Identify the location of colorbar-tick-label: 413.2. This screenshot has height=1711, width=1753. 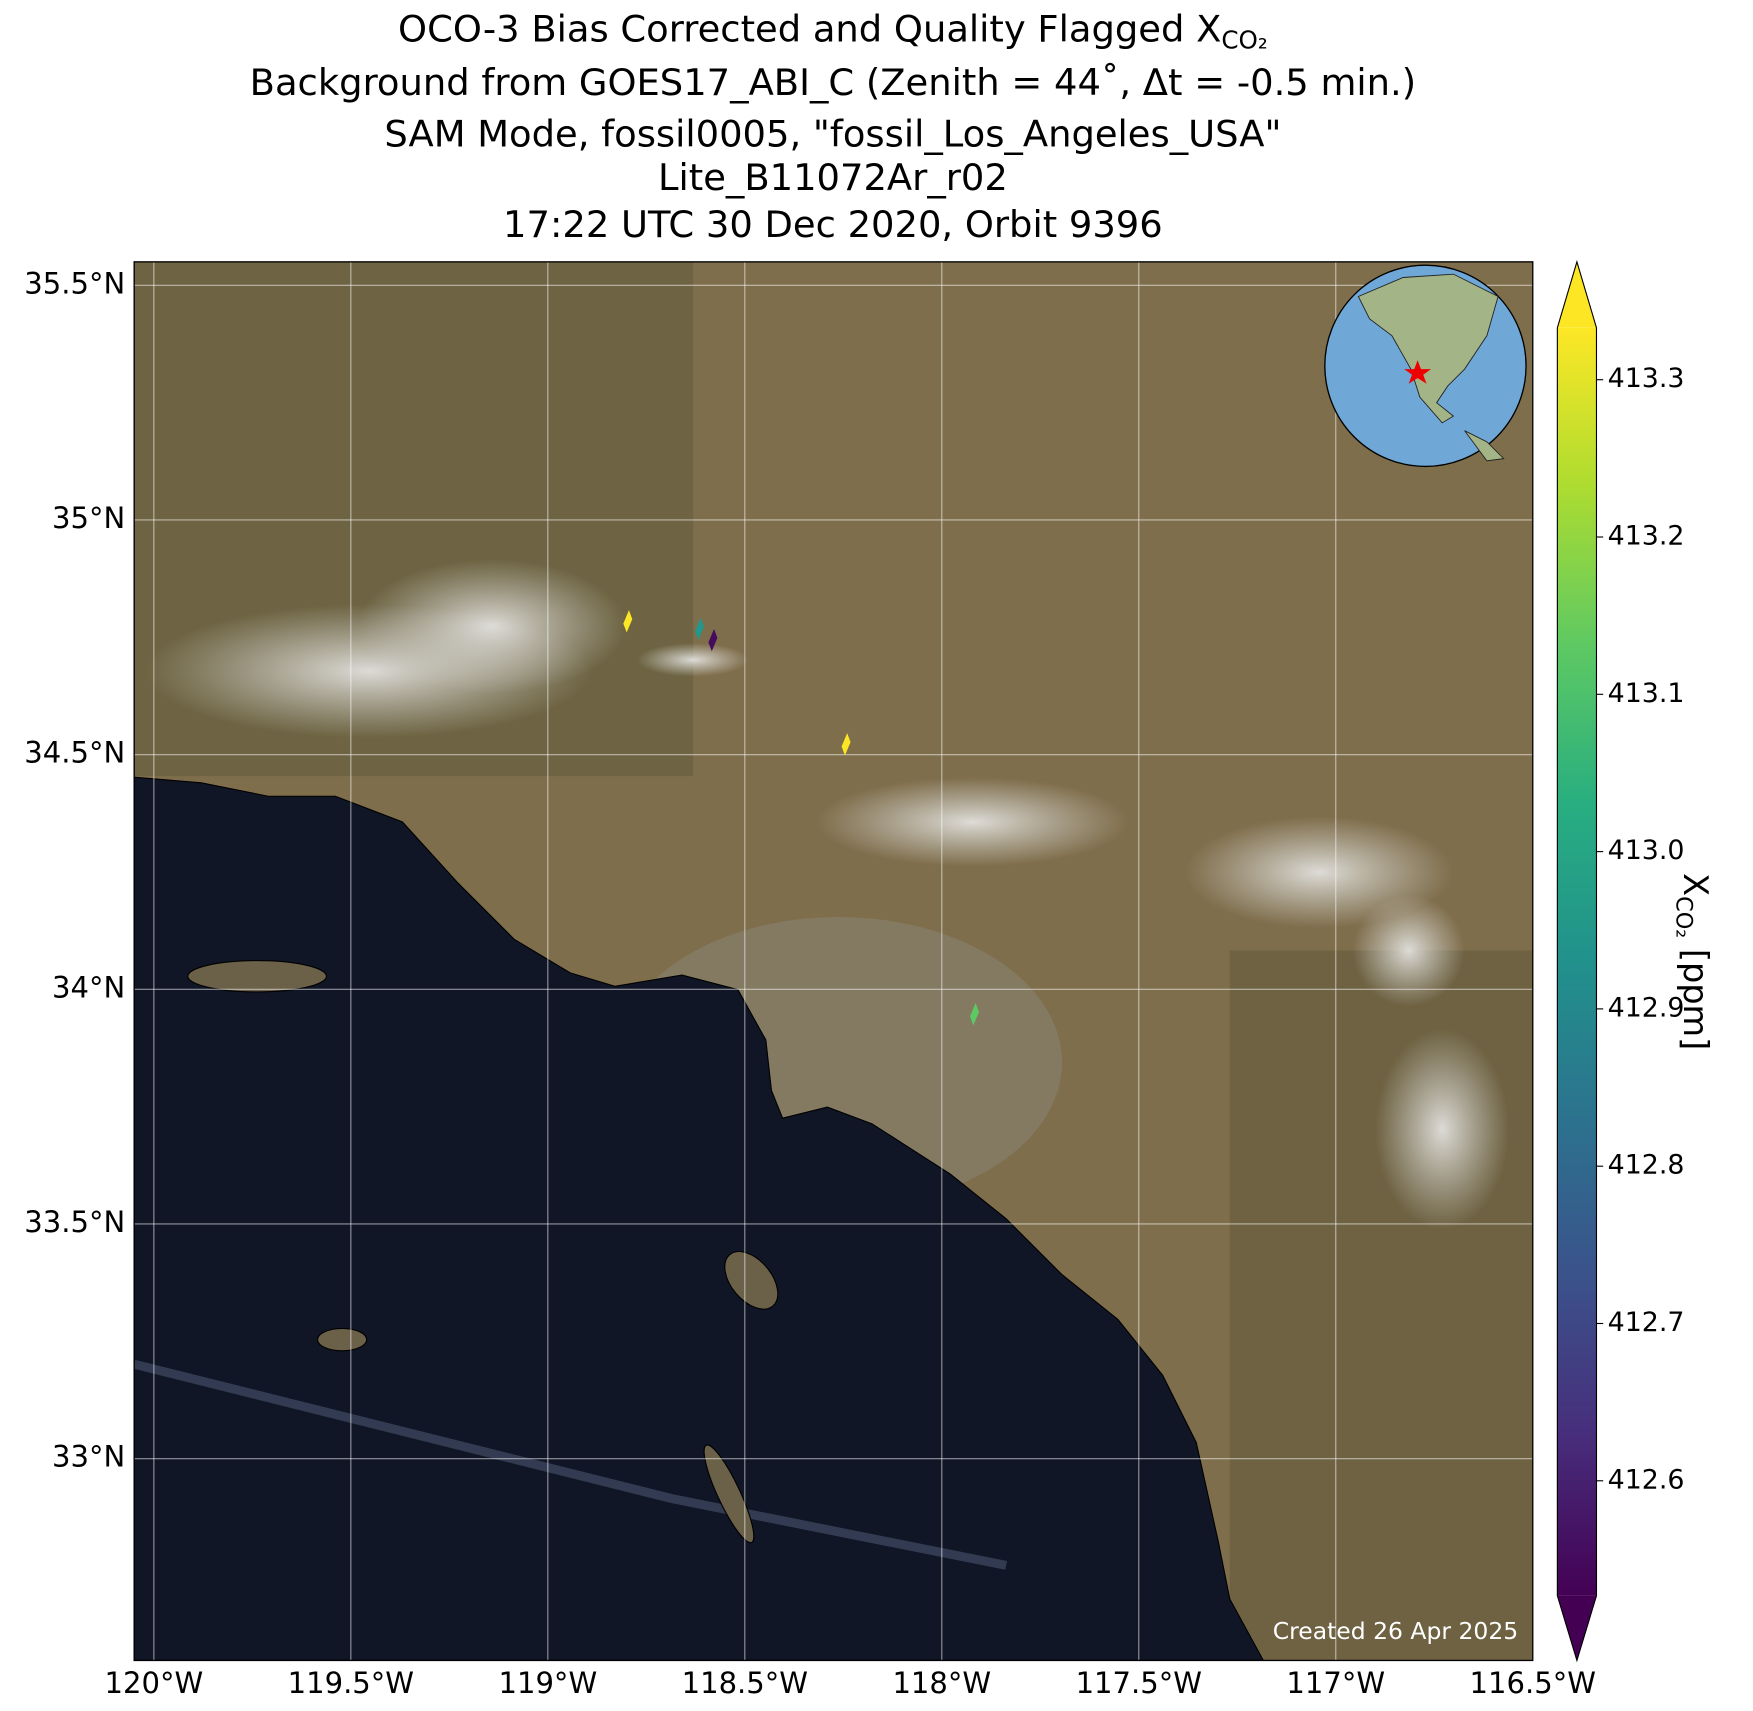
(1646, 536).